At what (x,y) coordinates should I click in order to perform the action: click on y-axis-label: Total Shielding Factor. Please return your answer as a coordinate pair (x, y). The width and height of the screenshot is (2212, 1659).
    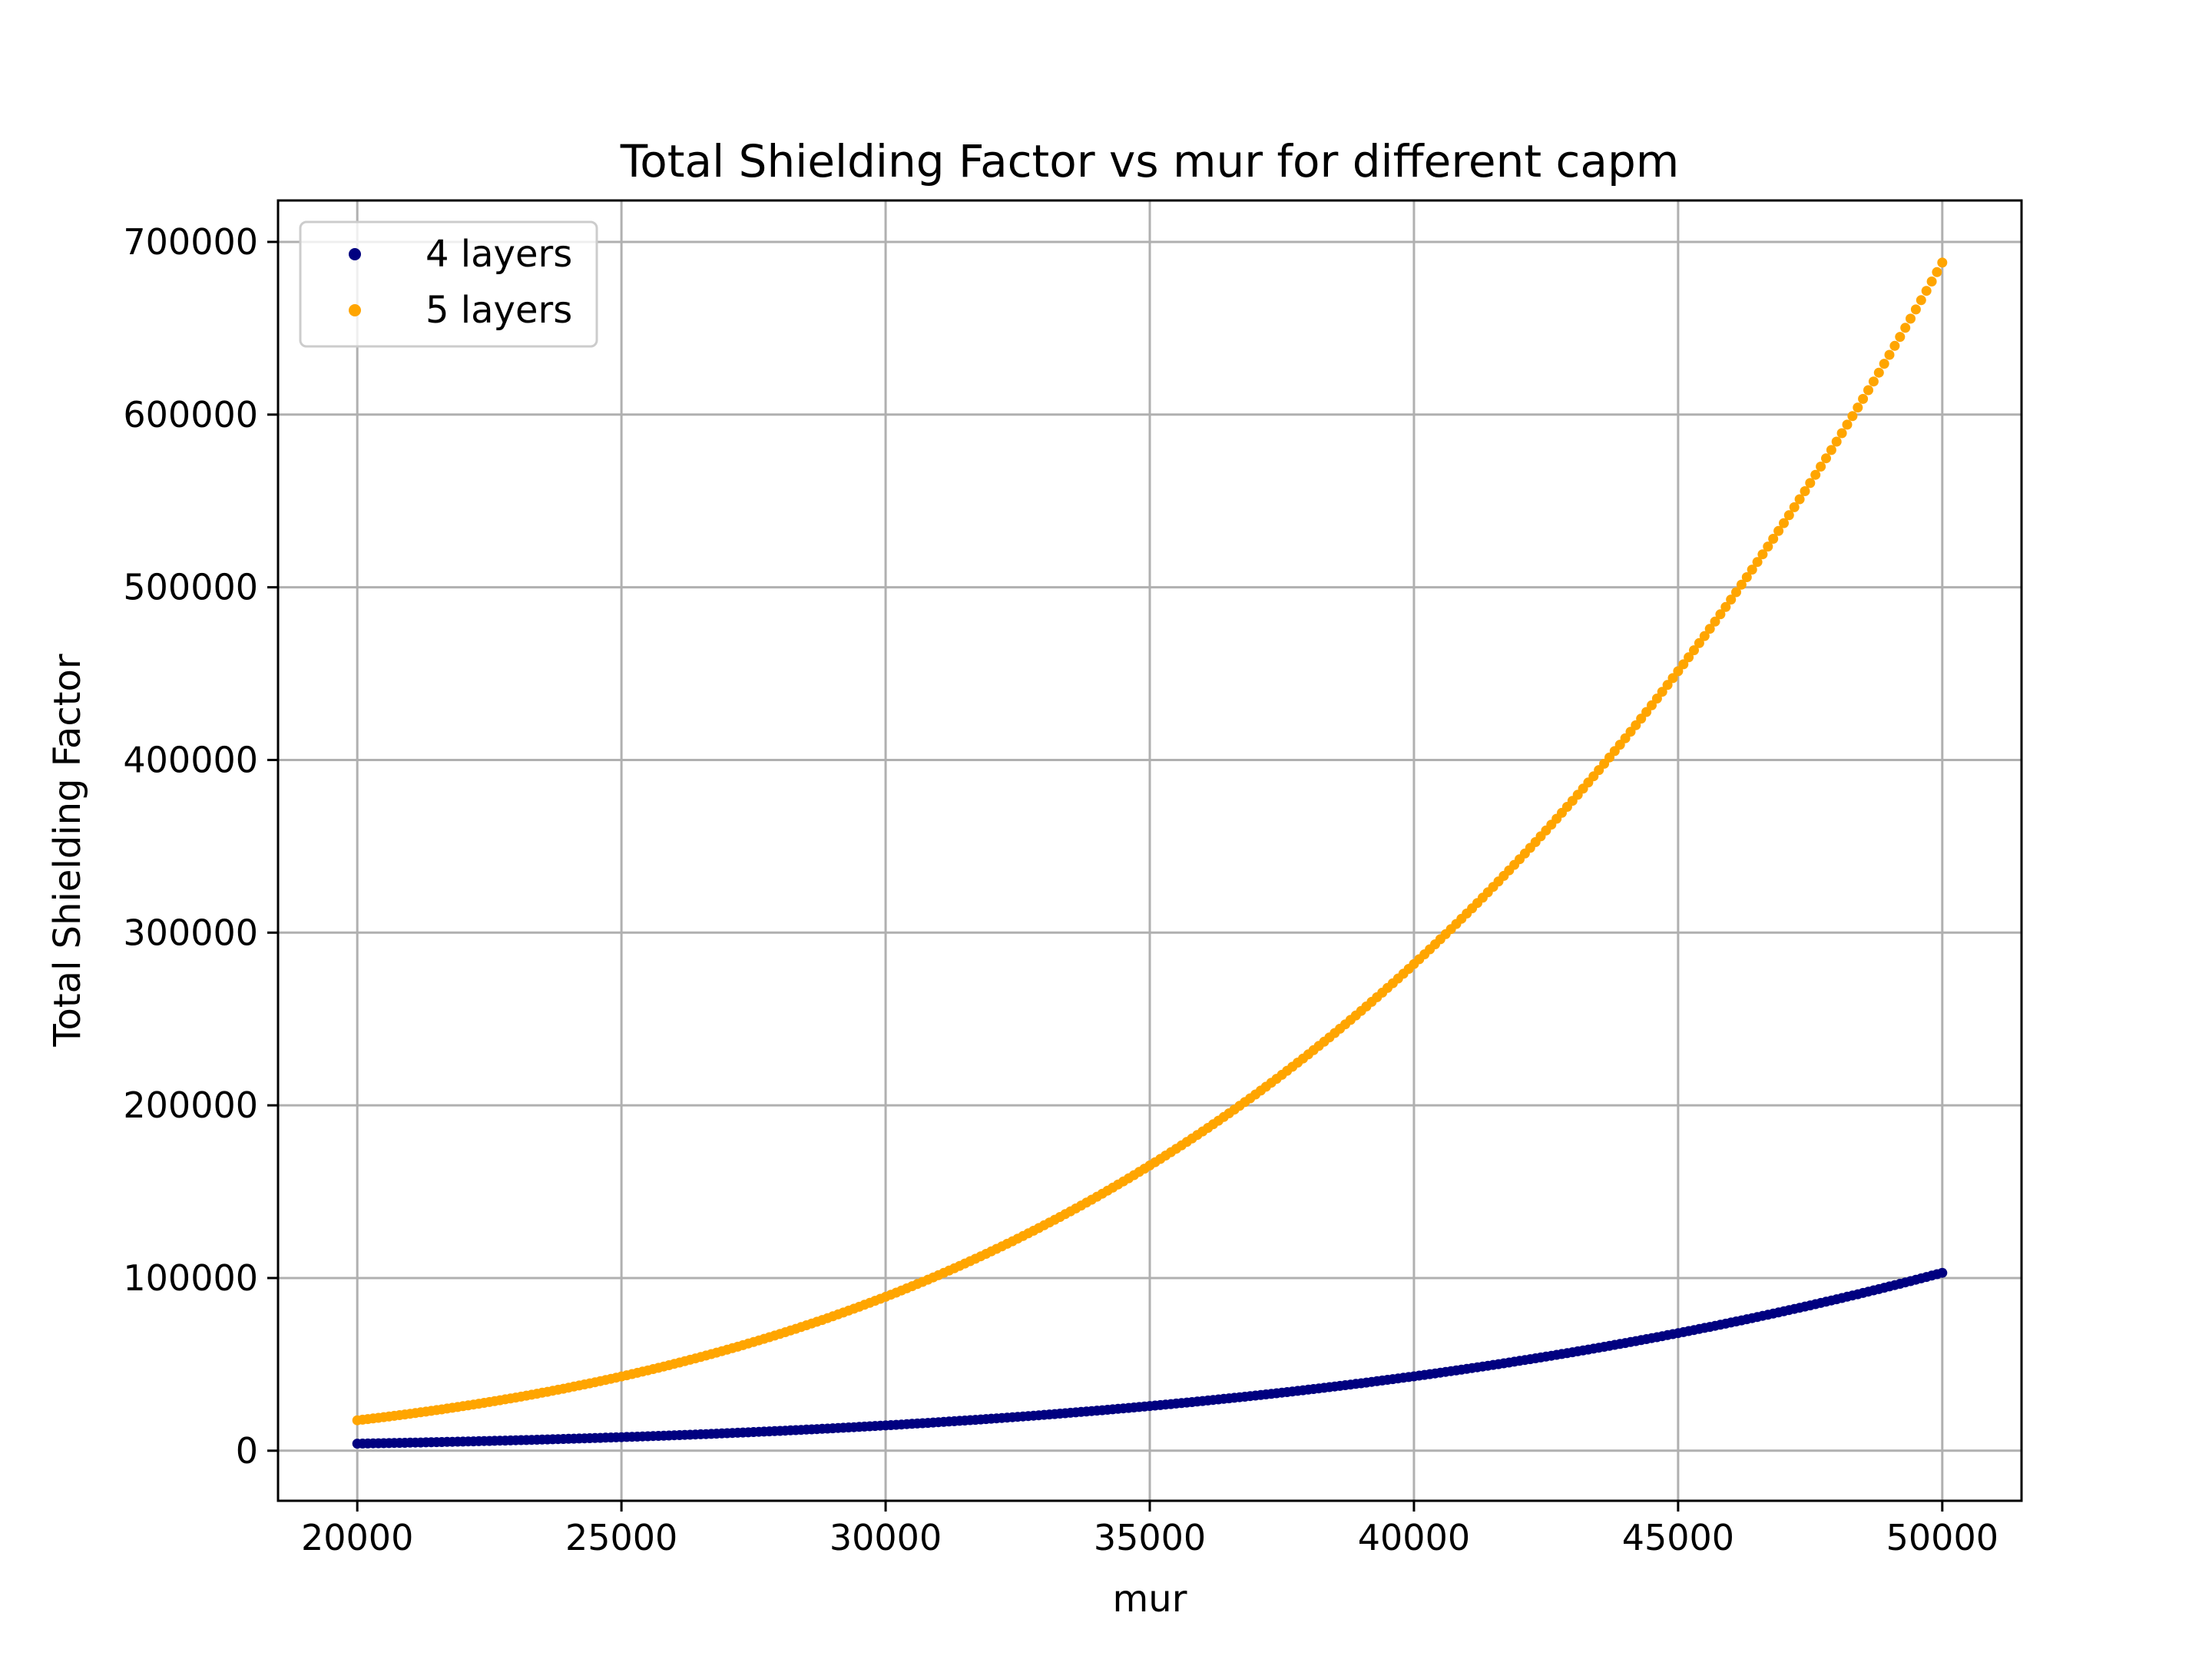
    Looking at the image, I should click on (67, 851).